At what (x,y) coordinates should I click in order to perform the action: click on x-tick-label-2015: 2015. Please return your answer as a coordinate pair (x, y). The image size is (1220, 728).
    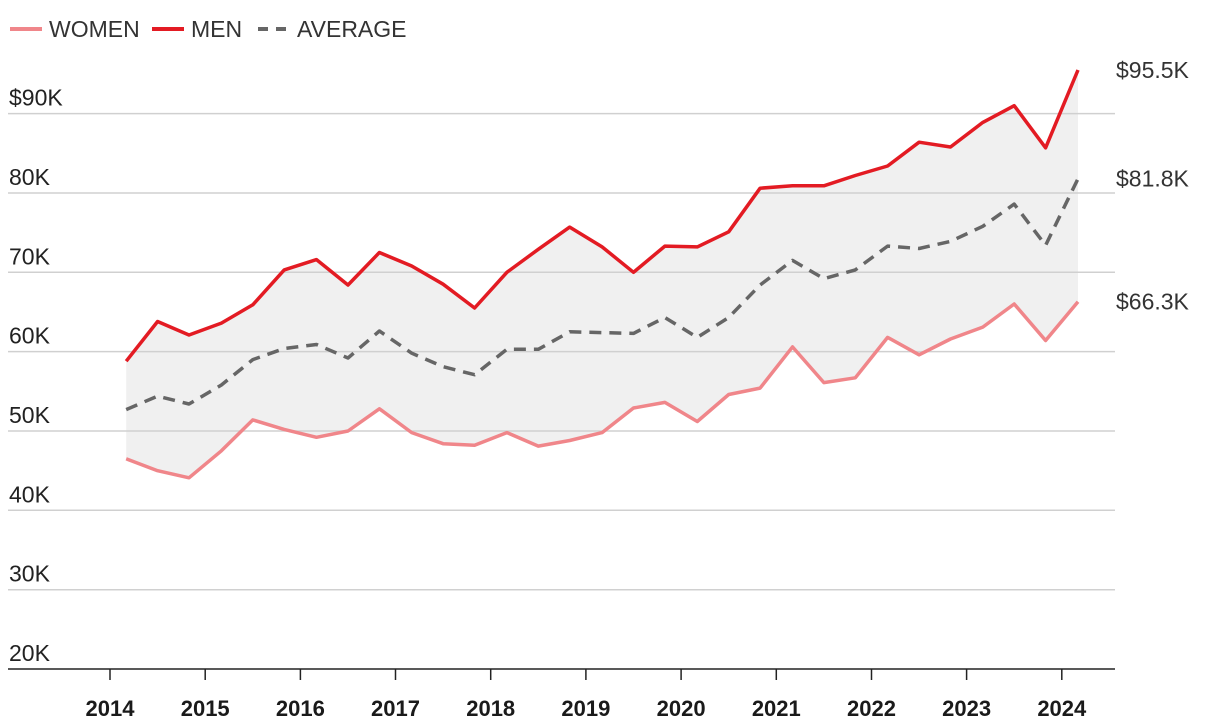
    Looking at the image, I should click on (205, 708).